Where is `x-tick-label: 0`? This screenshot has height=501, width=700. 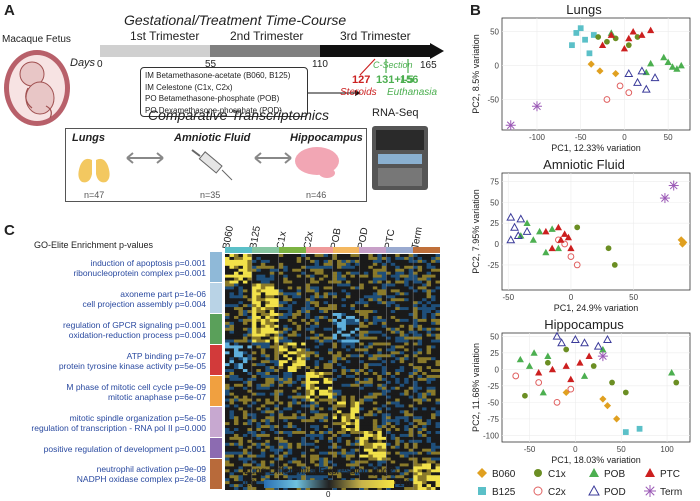 x-tick-label: 0 is located at coordinates (624, 137).